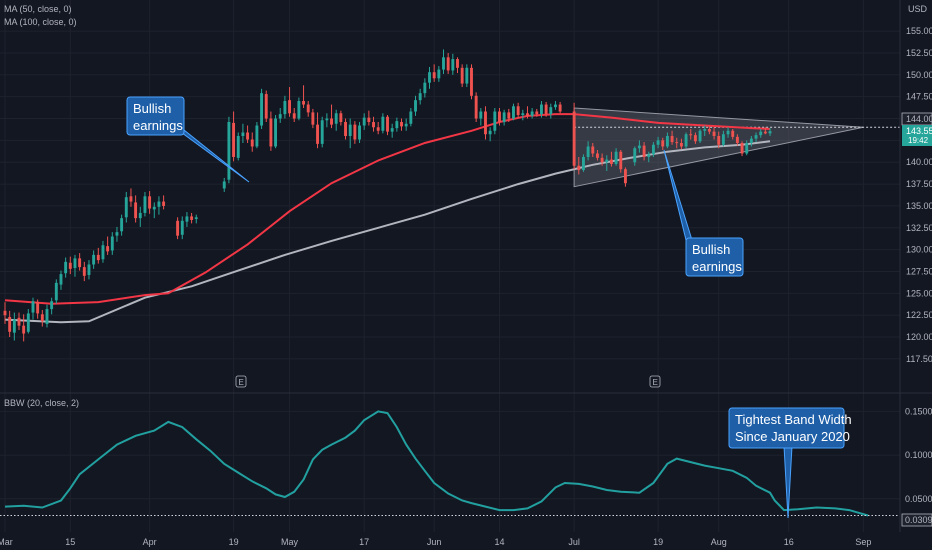 The width and height of the screenshot is (932, 550). I want to click on legend-ma50: MA (50, close, 0), so click(38, 9).